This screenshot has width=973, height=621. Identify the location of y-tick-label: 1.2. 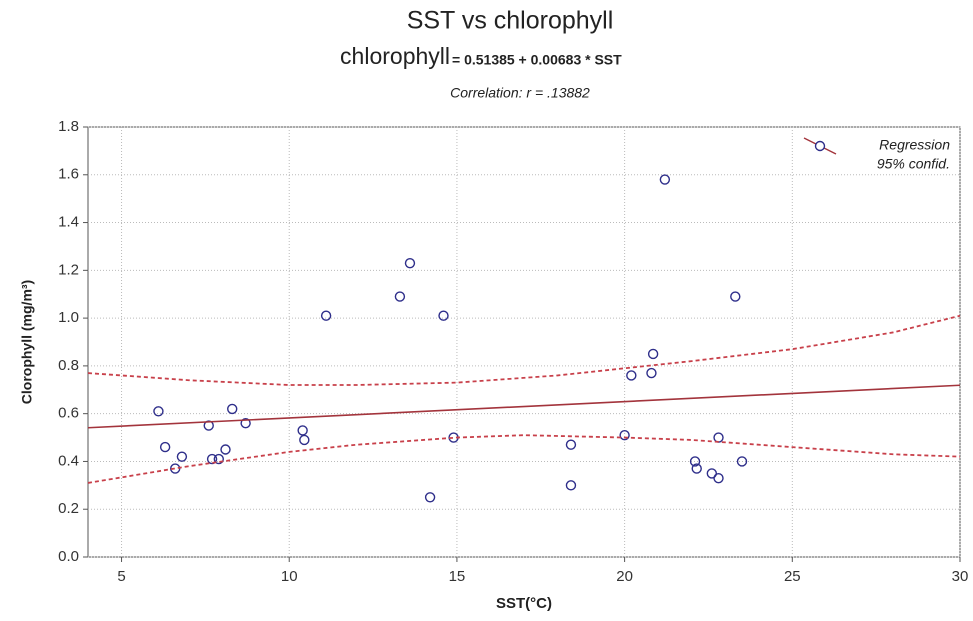
(68, 269).